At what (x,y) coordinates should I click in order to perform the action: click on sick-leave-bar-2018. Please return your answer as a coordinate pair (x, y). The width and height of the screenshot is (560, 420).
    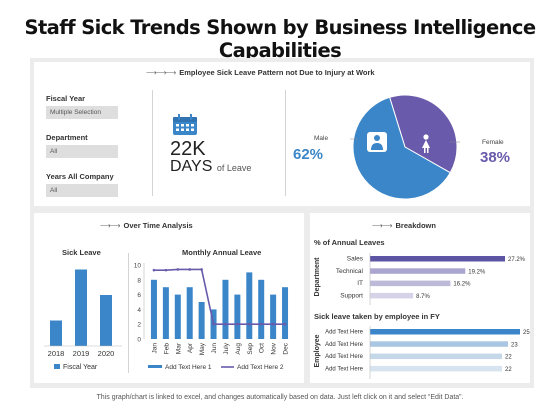
    Looking at the image, I should click on (56, 333).